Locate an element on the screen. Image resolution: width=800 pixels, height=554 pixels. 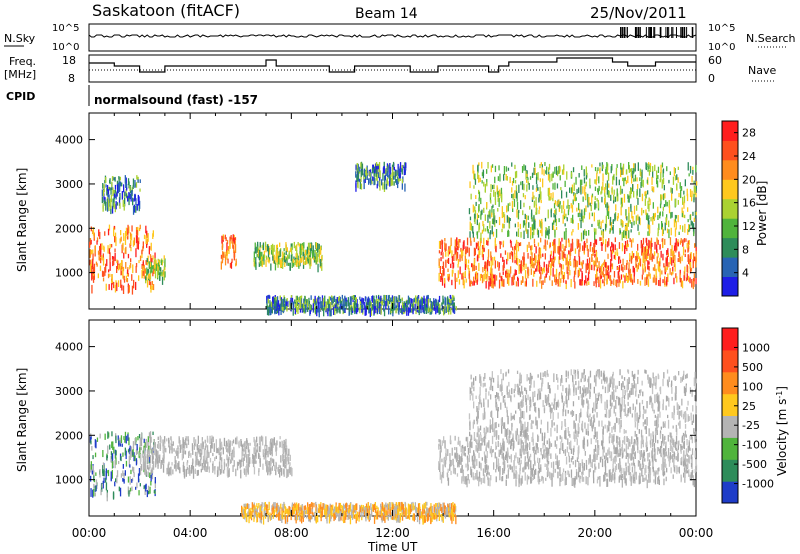
y-tick-label: 4000 is located at coordinates (69, 140).